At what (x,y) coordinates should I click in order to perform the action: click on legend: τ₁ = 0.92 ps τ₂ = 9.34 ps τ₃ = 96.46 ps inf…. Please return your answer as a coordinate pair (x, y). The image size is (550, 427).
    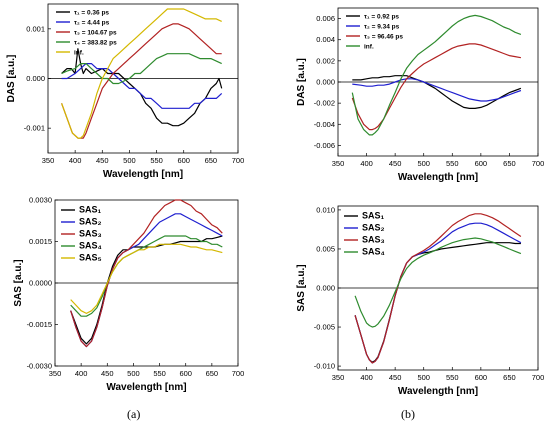
    Looking at the image, I should click on (374, 32).